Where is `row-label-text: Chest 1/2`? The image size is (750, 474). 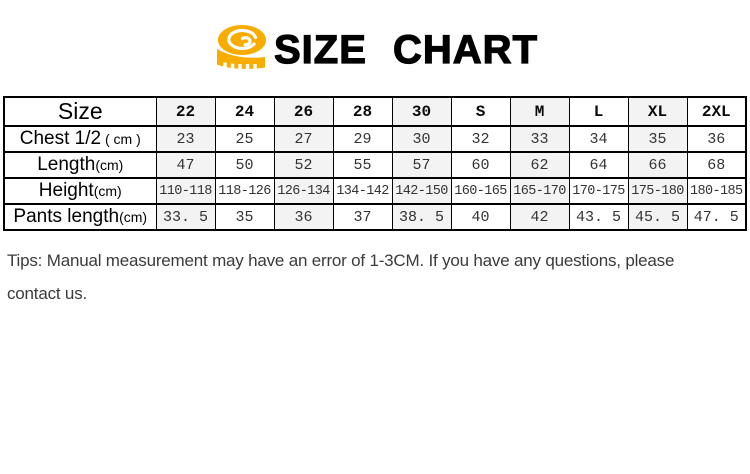
row-label-text: Chest 1/2 is located at coordinates (60, 138).